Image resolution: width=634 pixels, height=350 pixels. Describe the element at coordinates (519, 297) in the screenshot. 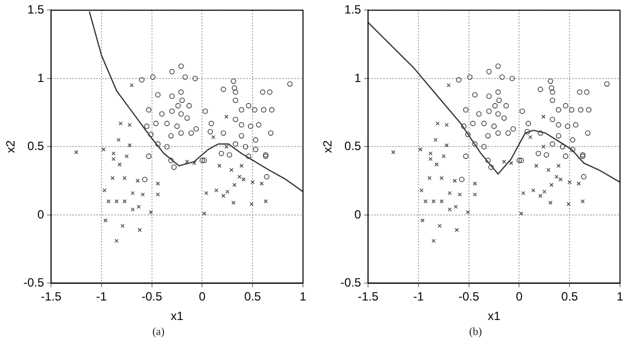

I see `x-tick-label: 0` at that location.